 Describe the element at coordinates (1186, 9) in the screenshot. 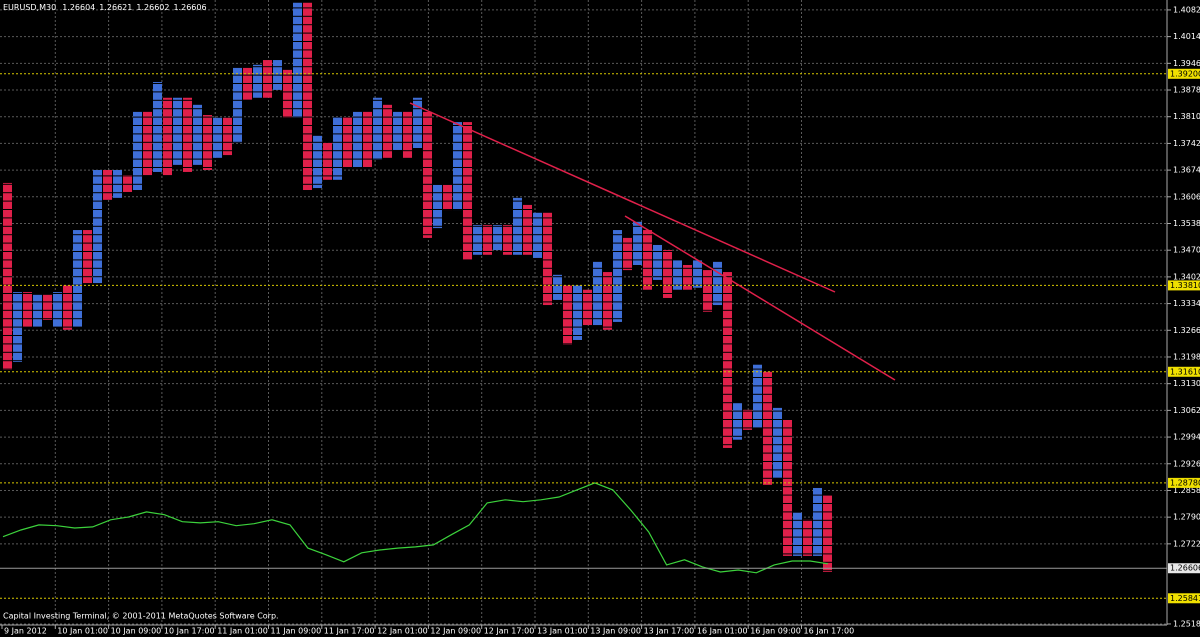

I see `y-tick-label: 1.40827` at that location.